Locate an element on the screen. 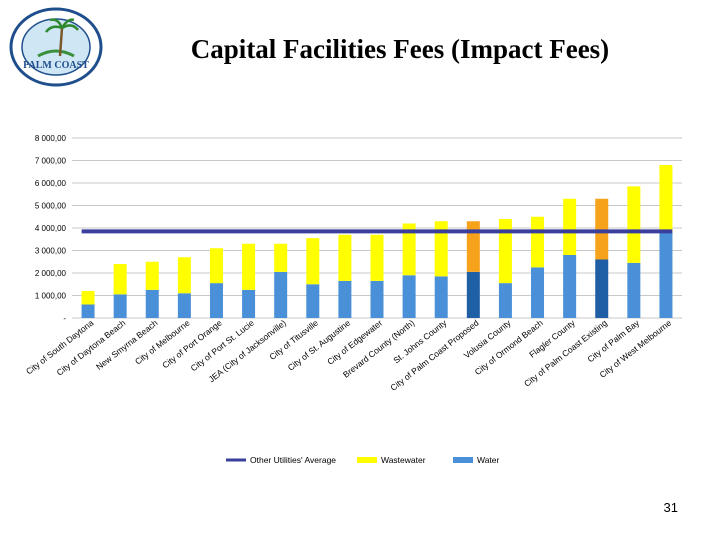  city-logo: PALM COAST is located at coordinates (56, 47).